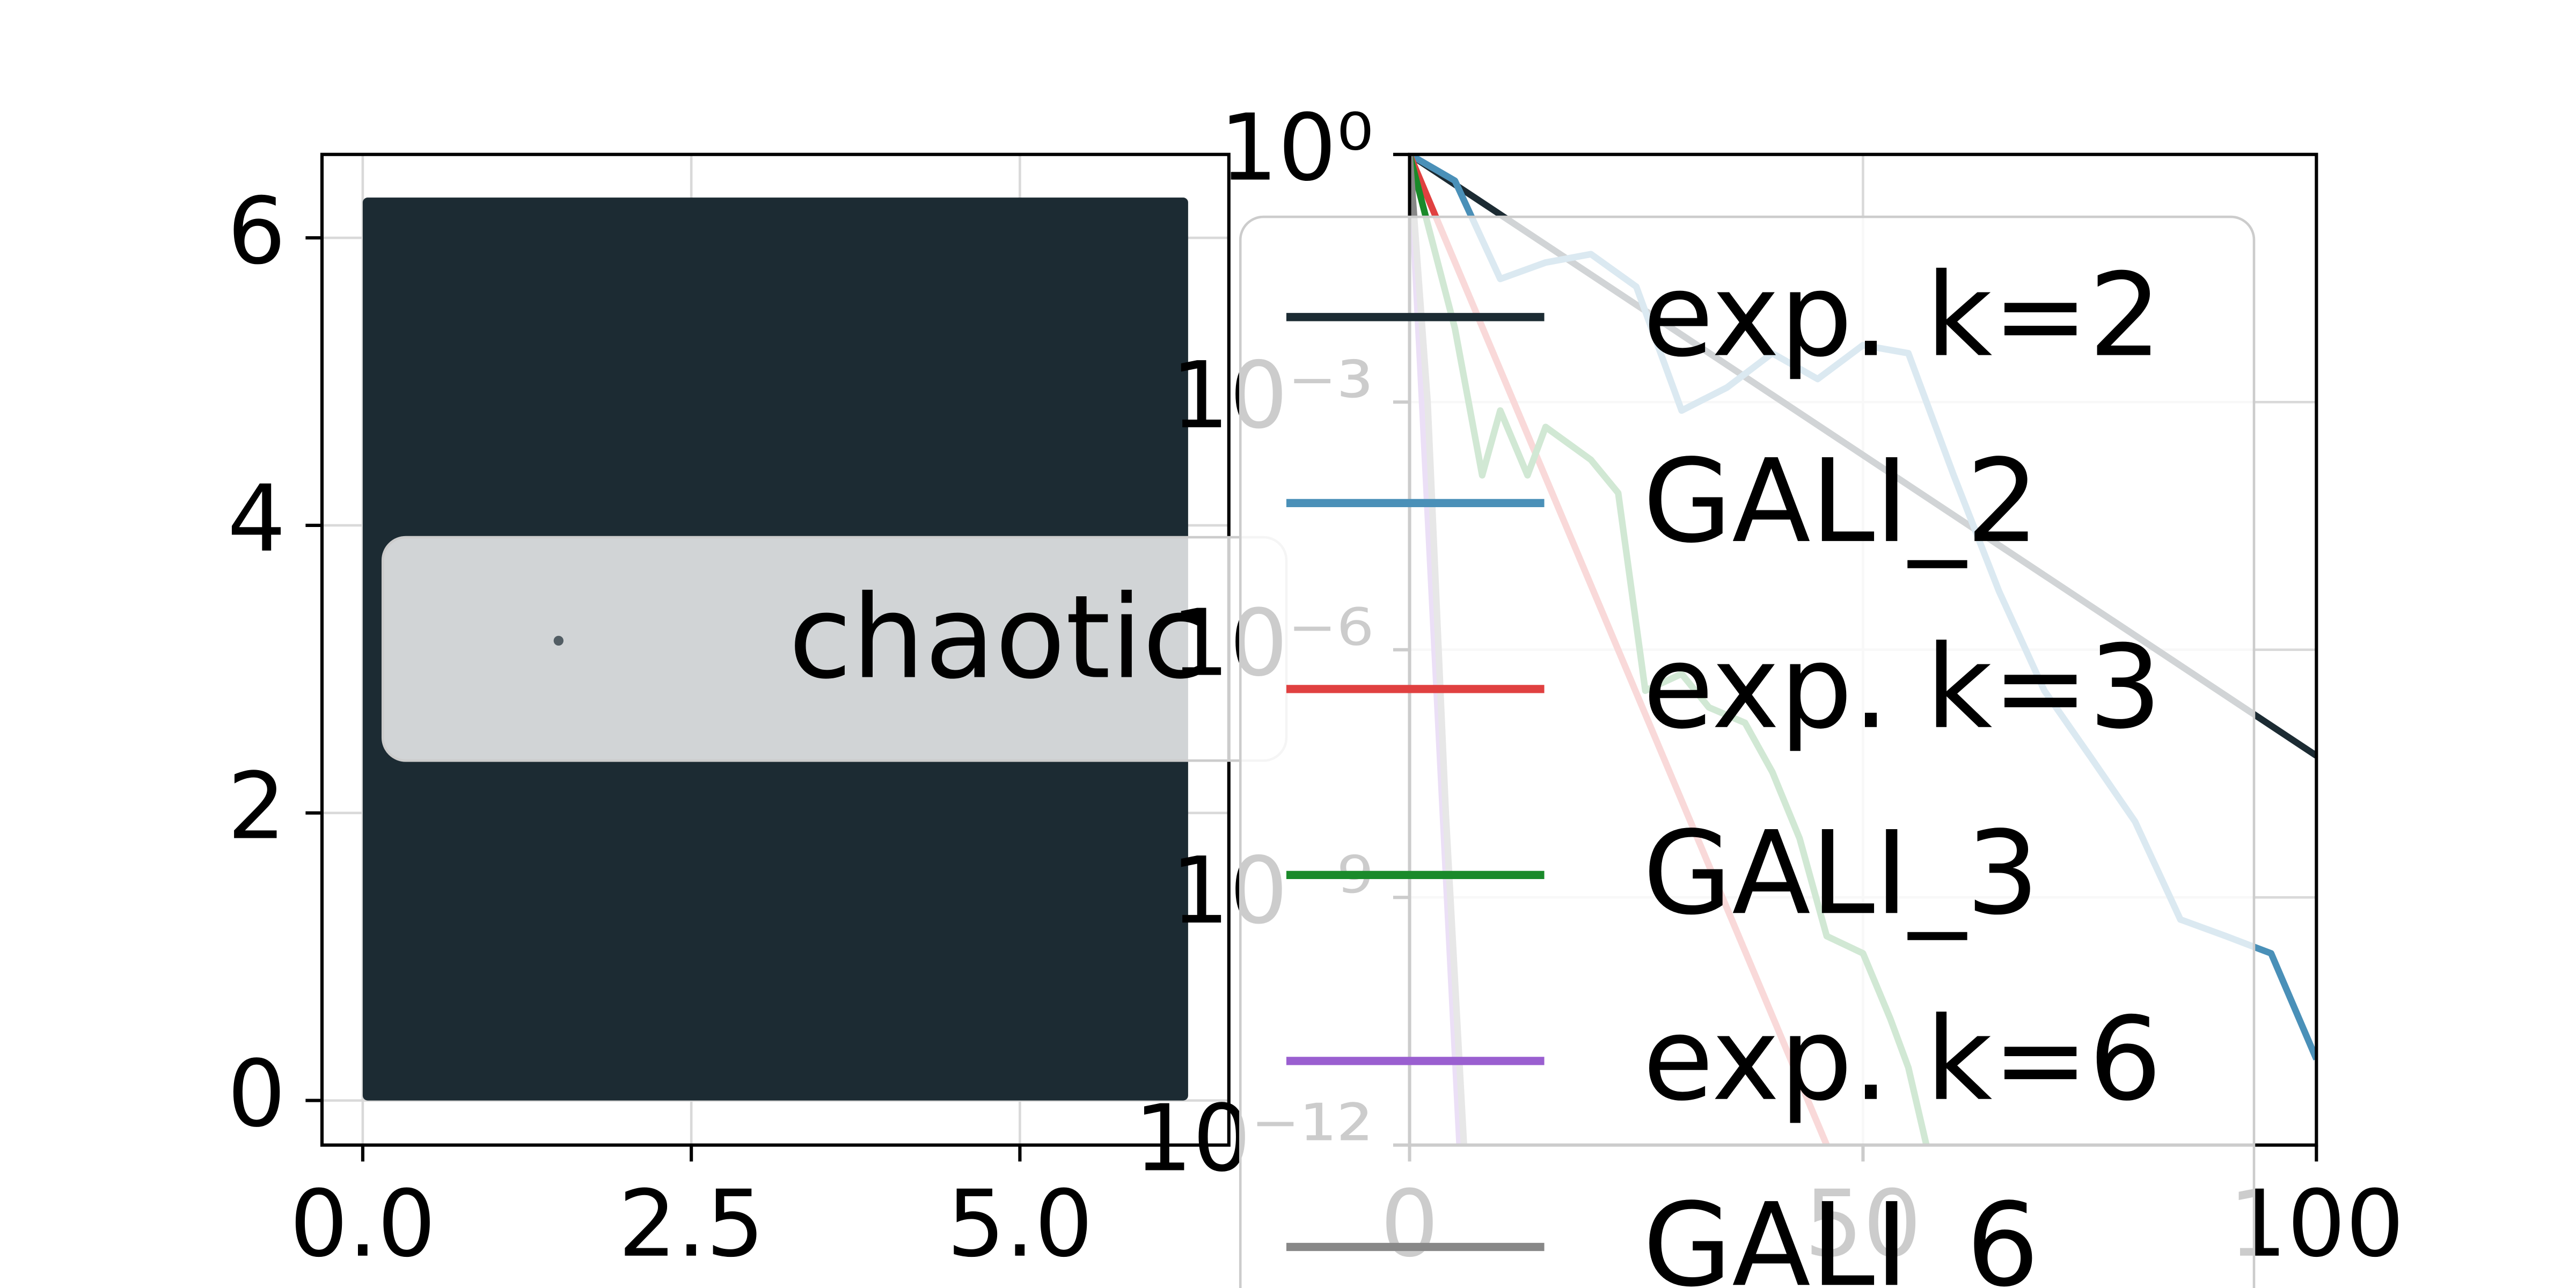 This screenshot has width=2576, height=1288. Describe the element at coordinates (558, 640) in the screenshot. I see `legend-marker` at that location.